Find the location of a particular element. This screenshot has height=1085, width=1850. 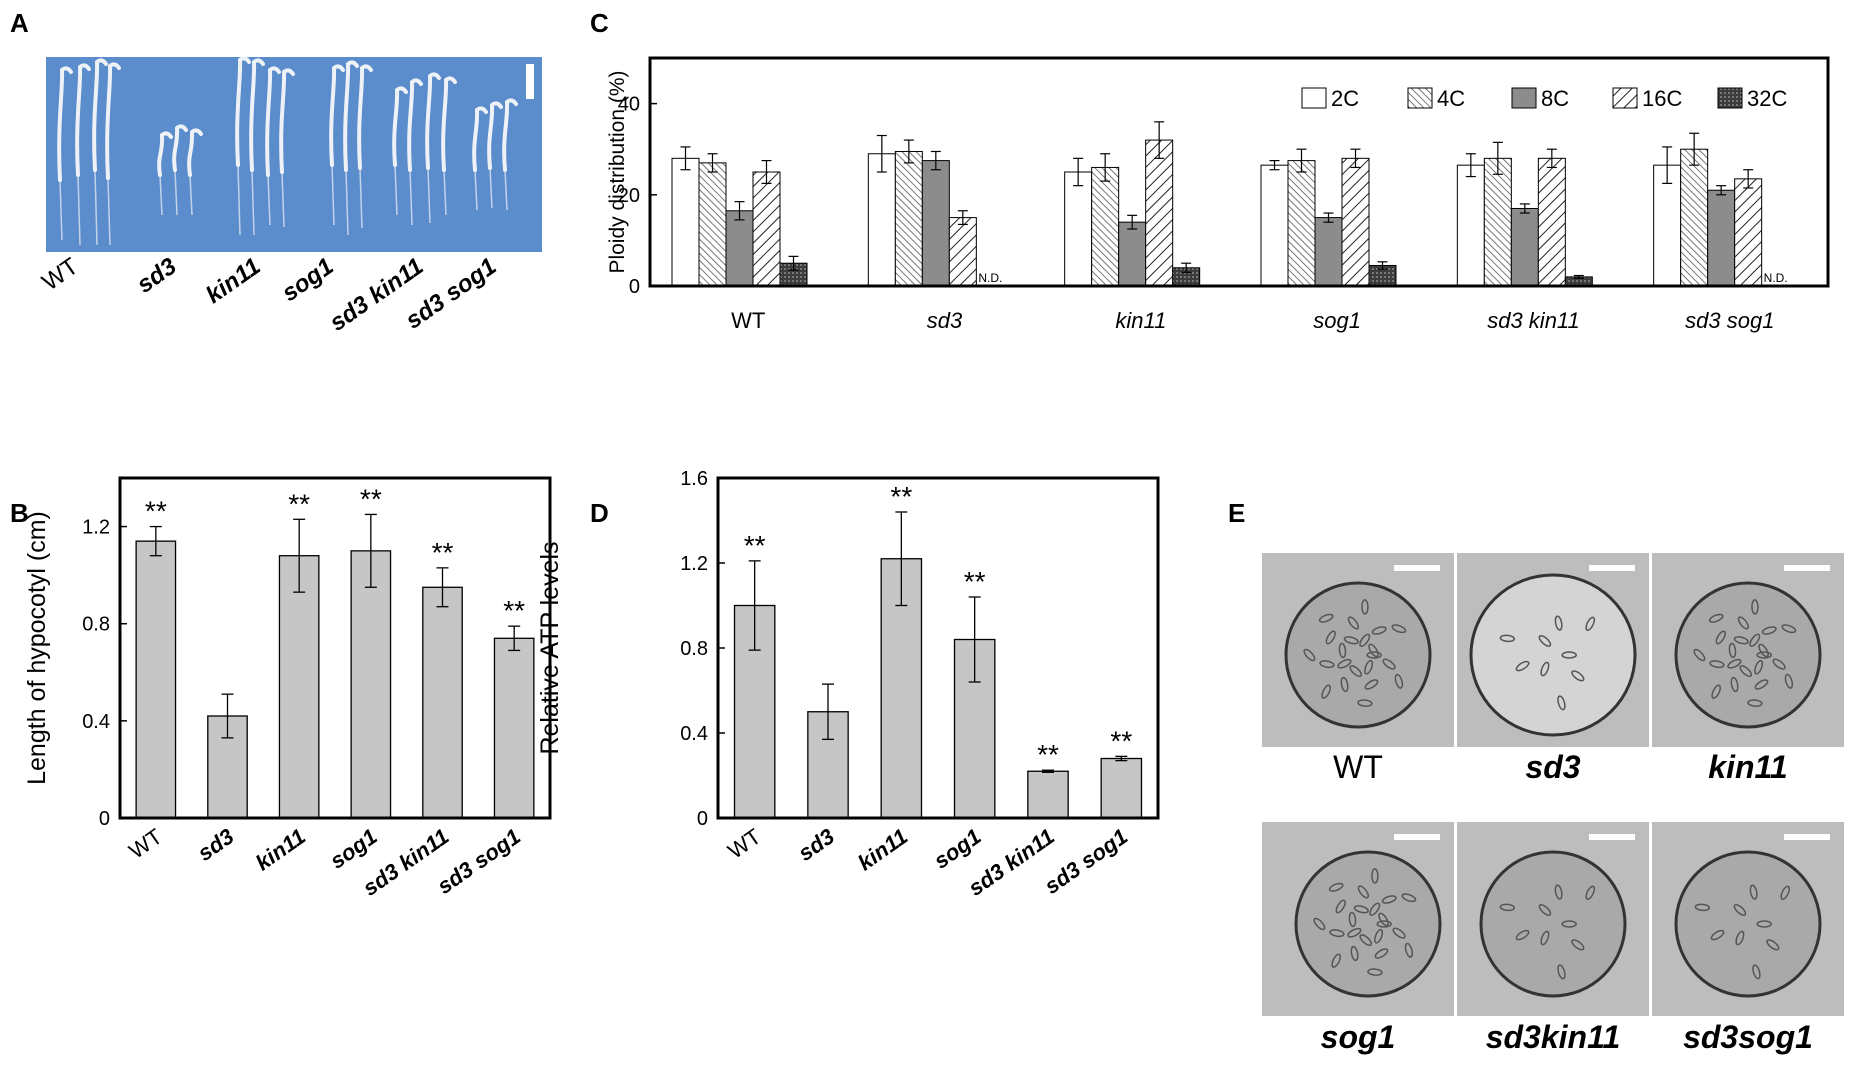

xtick-label-B-2: kin11 is located at coordinates (280, 850).